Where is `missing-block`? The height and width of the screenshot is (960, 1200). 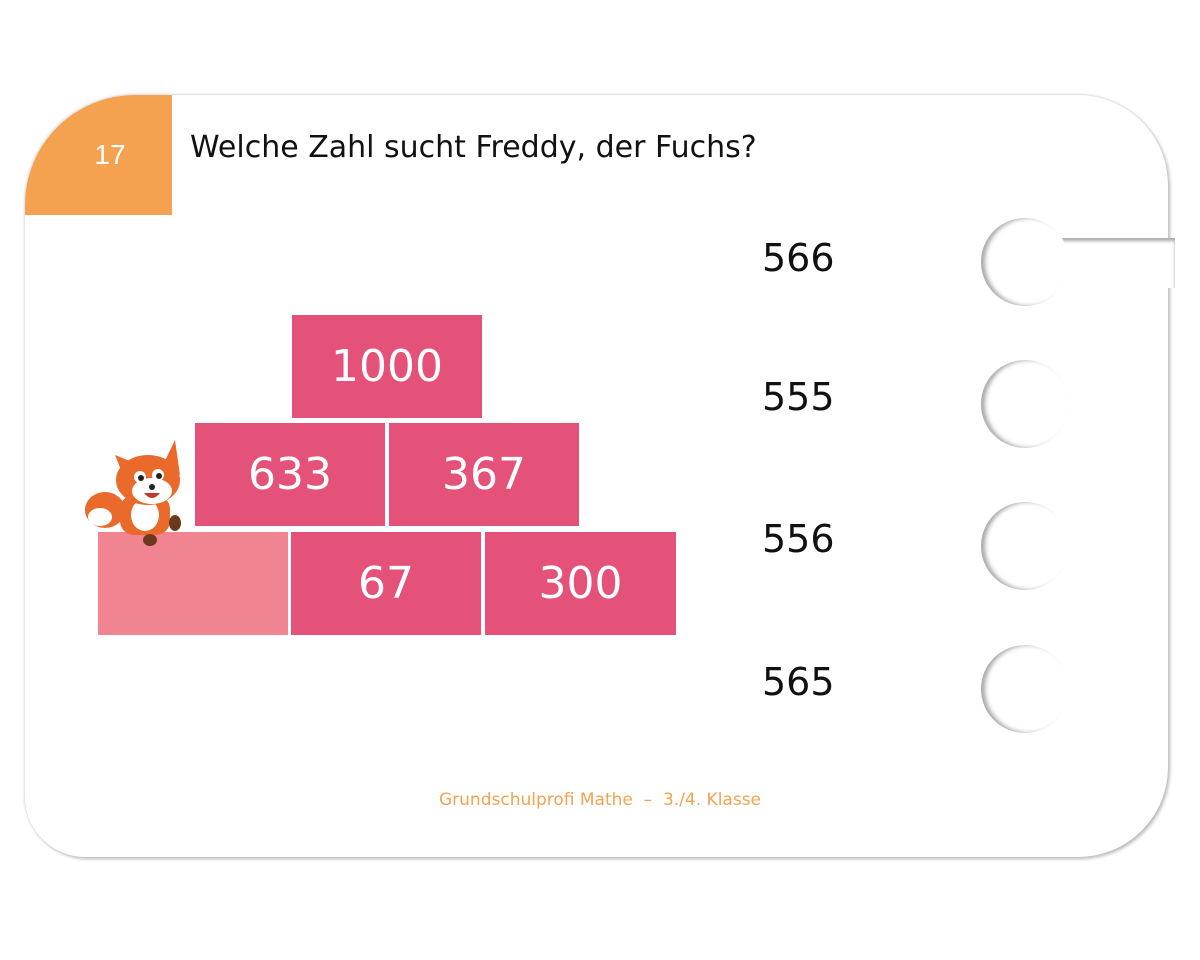 missing-block is located at coordinates (193, 583).